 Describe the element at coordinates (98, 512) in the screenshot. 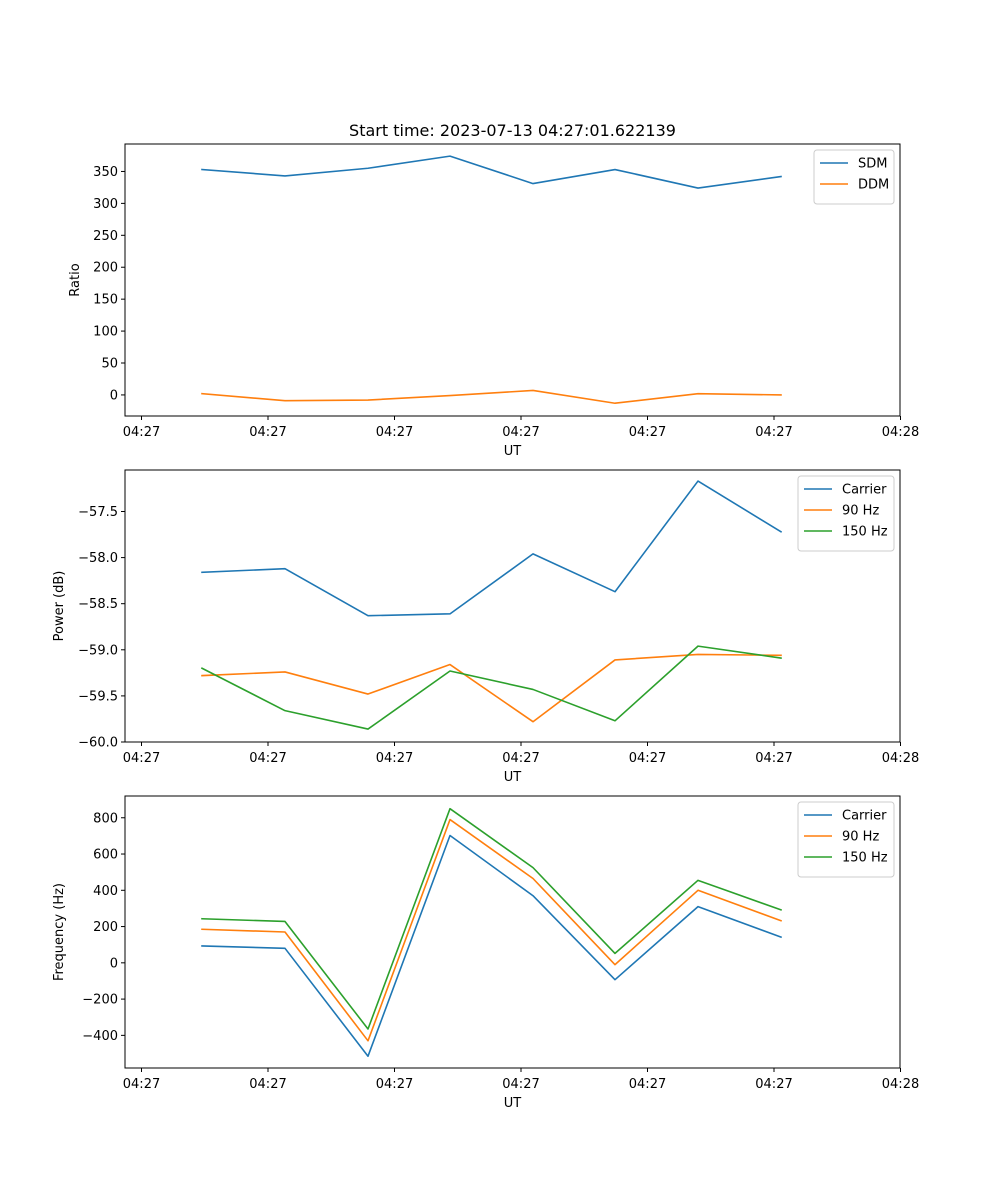

I see `y-tick-label: −57.5` at that location.